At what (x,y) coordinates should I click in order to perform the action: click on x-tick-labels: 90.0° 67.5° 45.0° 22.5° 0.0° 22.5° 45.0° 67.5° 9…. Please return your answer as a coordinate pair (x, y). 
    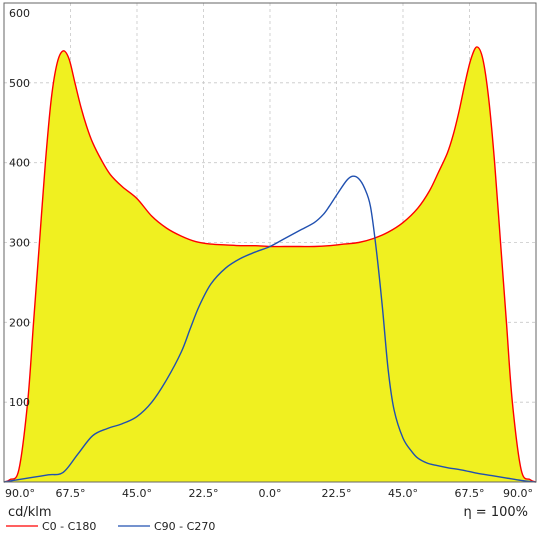
    Looking at the image, I should click on (269, 493).